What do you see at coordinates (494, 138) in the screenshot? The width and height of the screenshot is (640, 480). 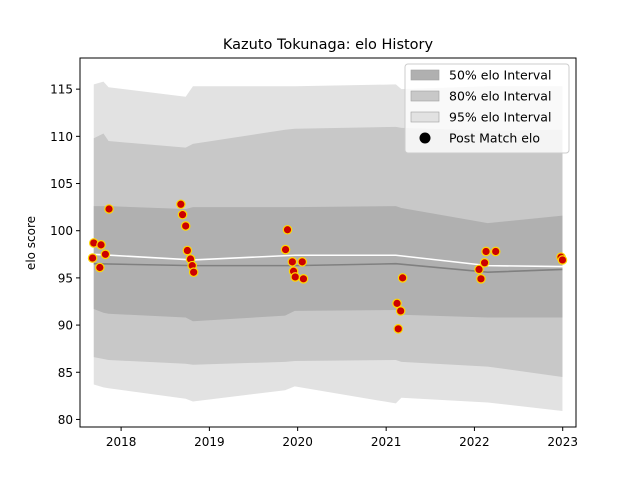 I see `legend-label: Post Match elo` at bounding box center [494, 138].